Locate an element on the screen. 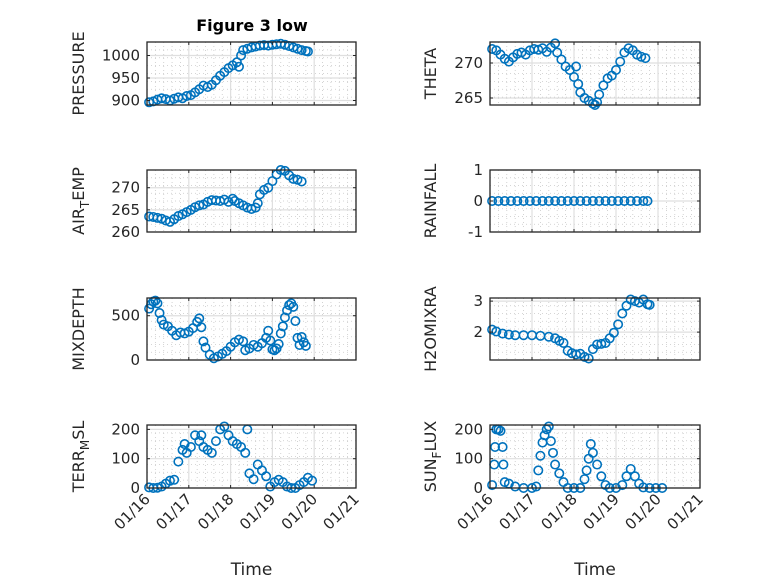 This screenshot has height=583, width=778. minor-grid is located at coordinates (251, 73).